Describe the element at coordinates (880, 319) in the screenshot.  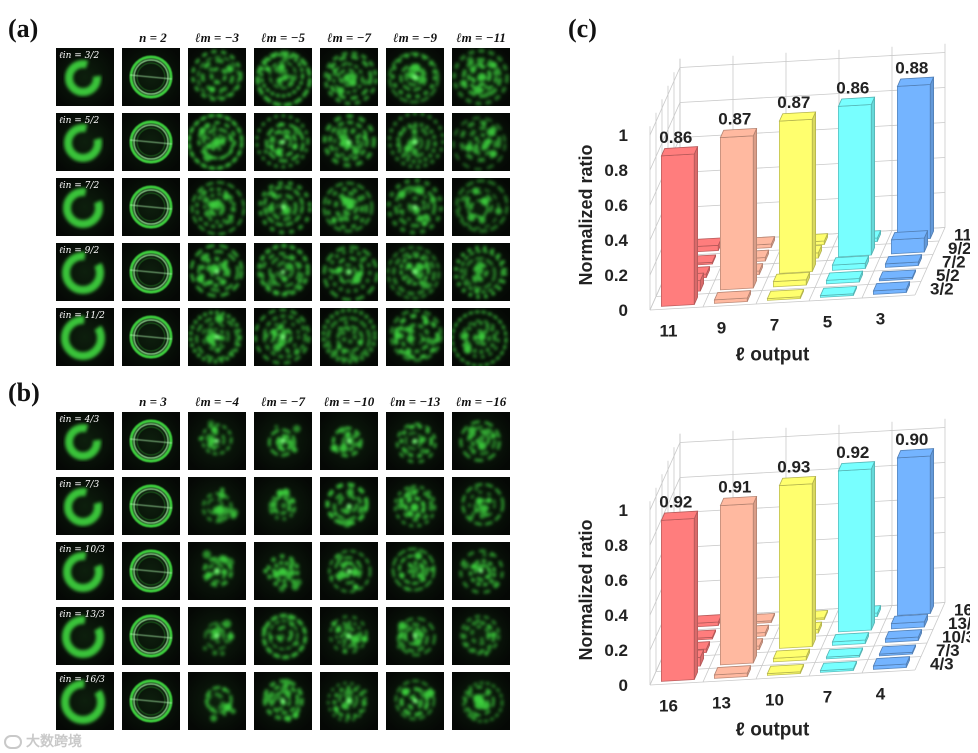
I see `x-tick-label: 3` at that location.